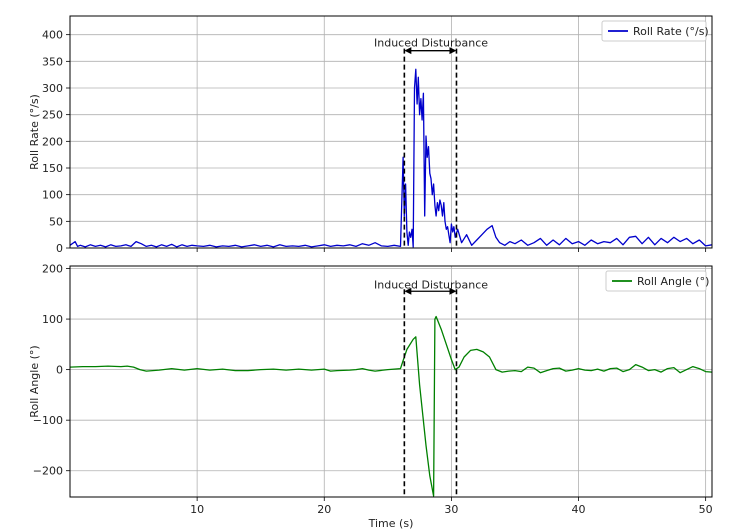 This screenshot has width=730, height=532. I want to click on y-tick-label: 250, so click(52, 115).